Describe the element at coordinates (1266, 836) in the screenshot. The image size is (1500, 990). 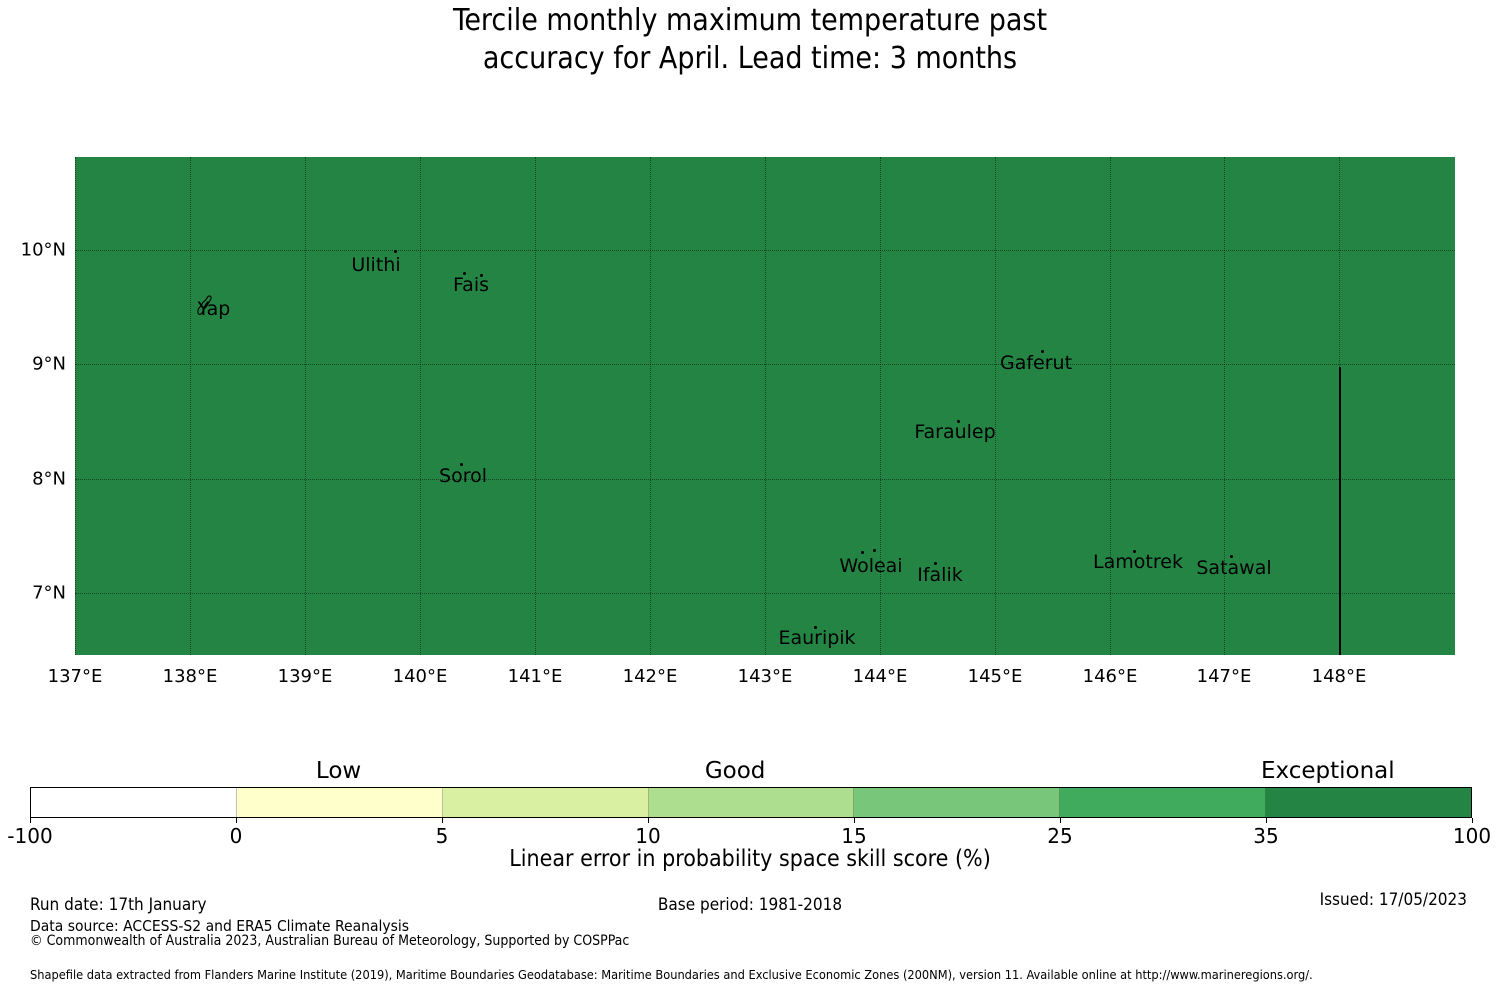
I see `colorbar-tick-label: 35` at that location.